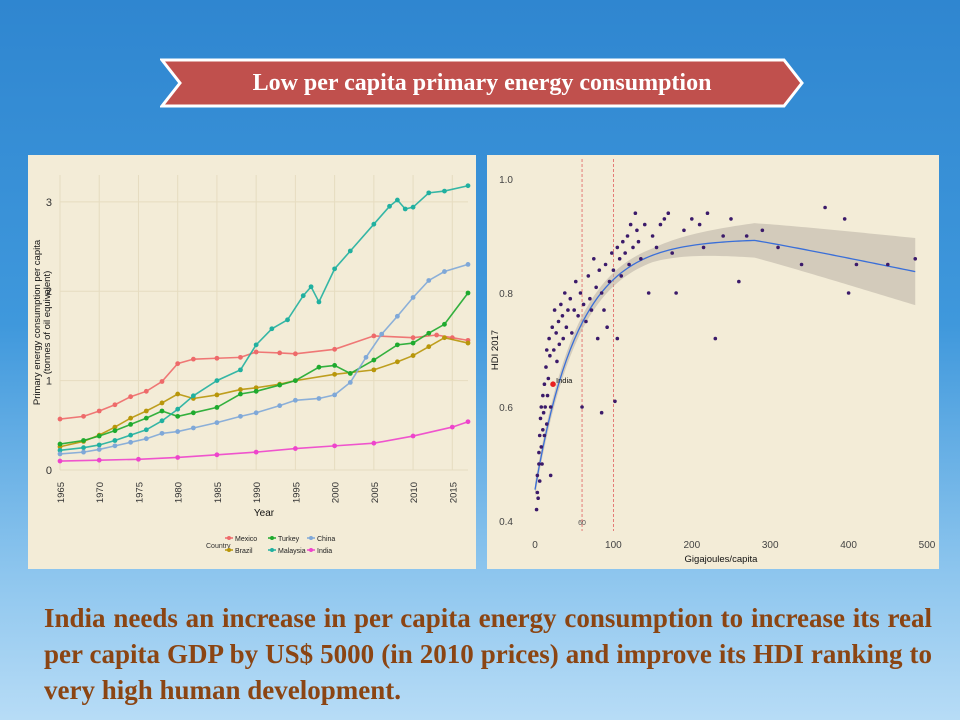 This screenshot has height=720, width=960. What do you see at coordinates (553, 384) in the screenshot?
I see `highlight-point-india` at bounding box center [553, 384].